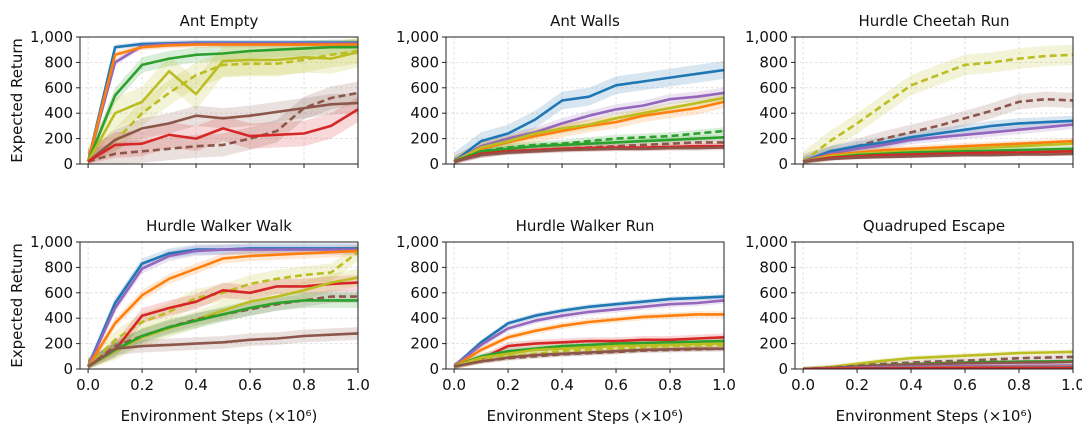 Image resolution: width=1082 pixels, height=447 pixels. I want to click on panel-3: 0 200 400 600 800 1,000 Hurdle Cheetah Run, so click(909, 92).